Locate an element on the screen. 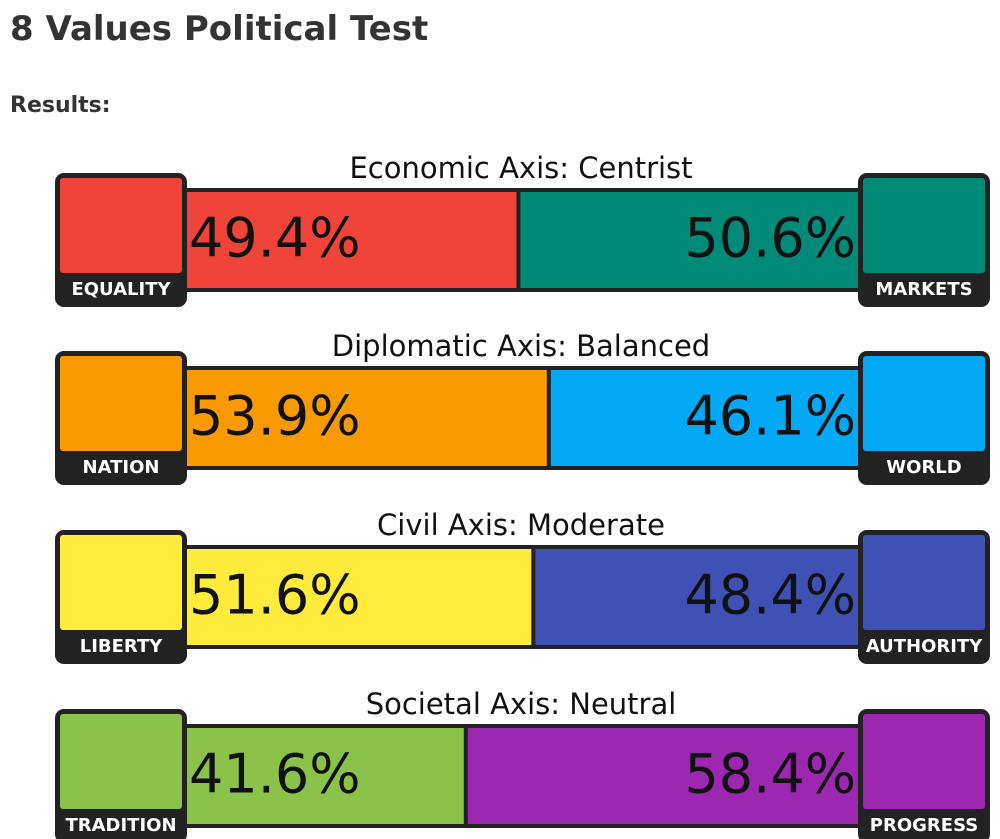 This screenshot has width=1000, height=839. right-value: 46.1% is located at coordinates (770, 416).